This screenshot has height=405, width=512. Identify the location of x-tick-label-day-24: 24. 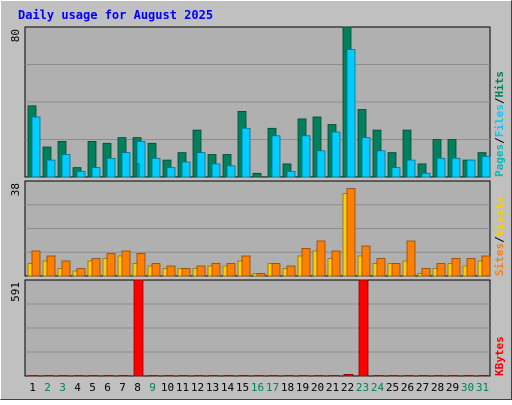
(378, 387).